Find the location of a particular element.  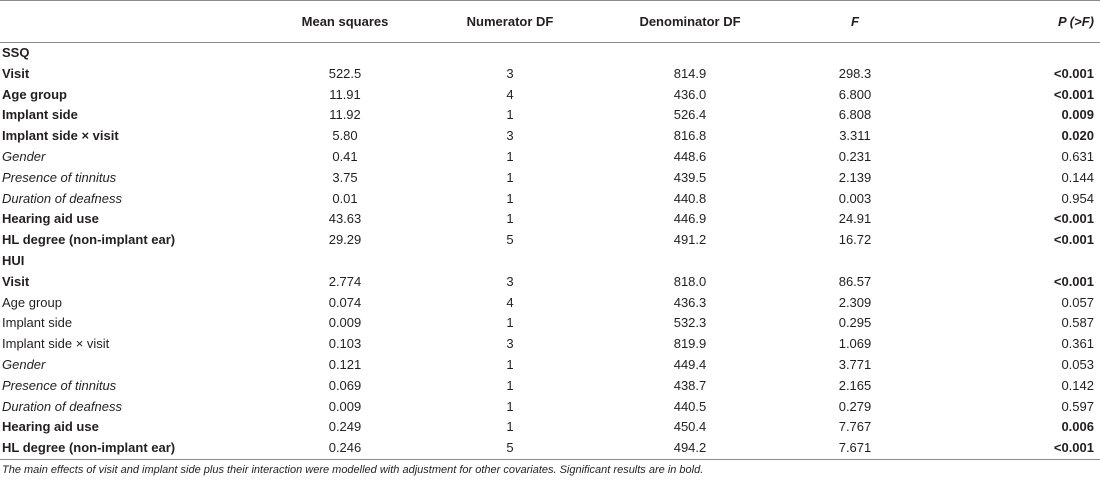

mean-squares-cell: 0.069 is located at coordinates (345, 385).